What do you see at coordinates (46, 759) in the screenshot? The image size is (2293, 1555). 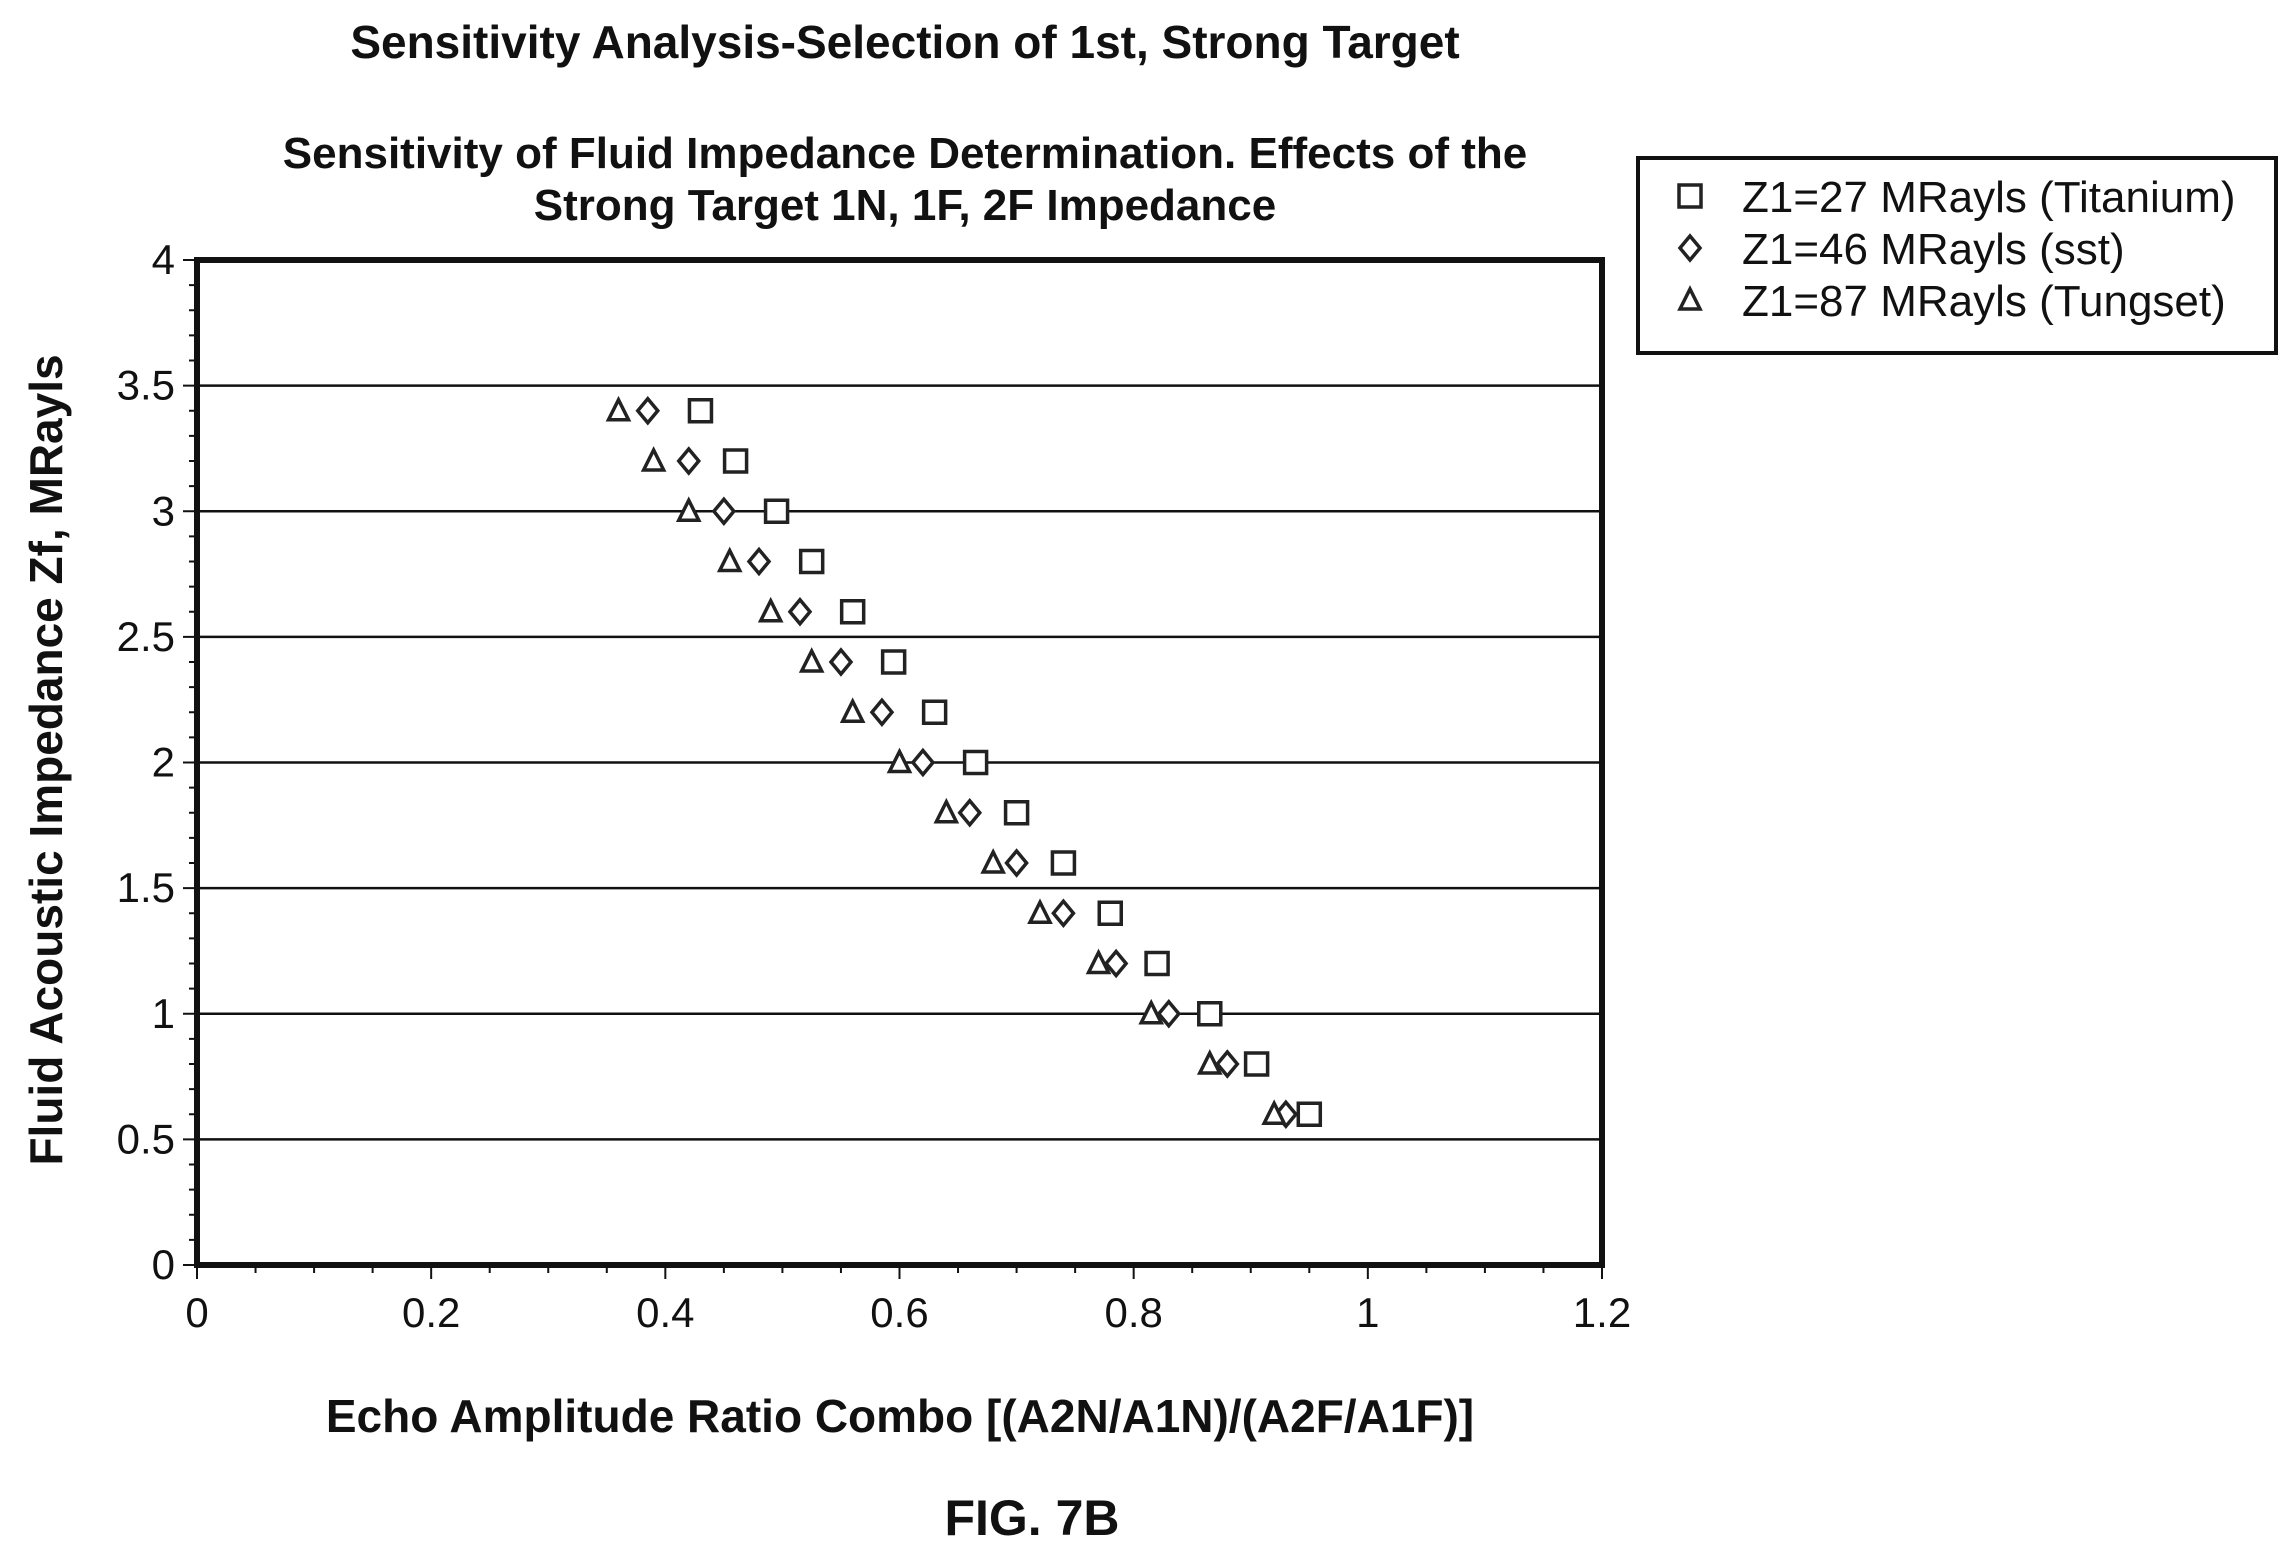 I see `y-axis-label: Fluid Acoustic Impedance Zf, MRayls` at bounding box center [46, 759].